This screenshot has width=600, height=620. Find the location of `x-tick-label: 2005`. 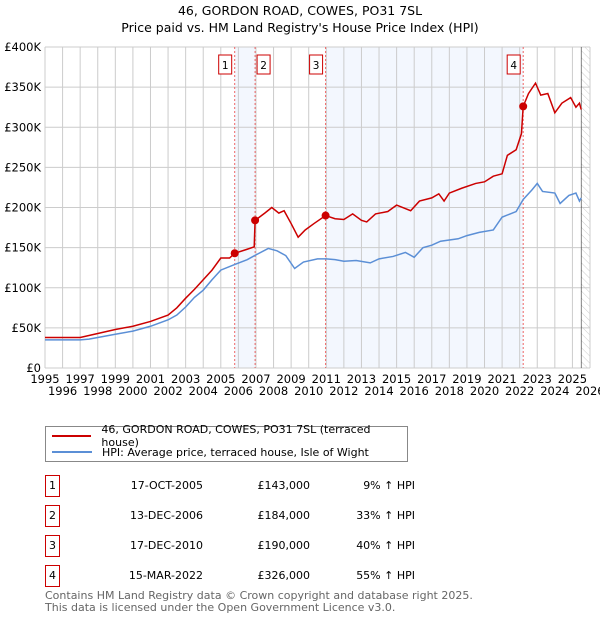

x-tick-label: 2005 is located at coordinates (220, 379).